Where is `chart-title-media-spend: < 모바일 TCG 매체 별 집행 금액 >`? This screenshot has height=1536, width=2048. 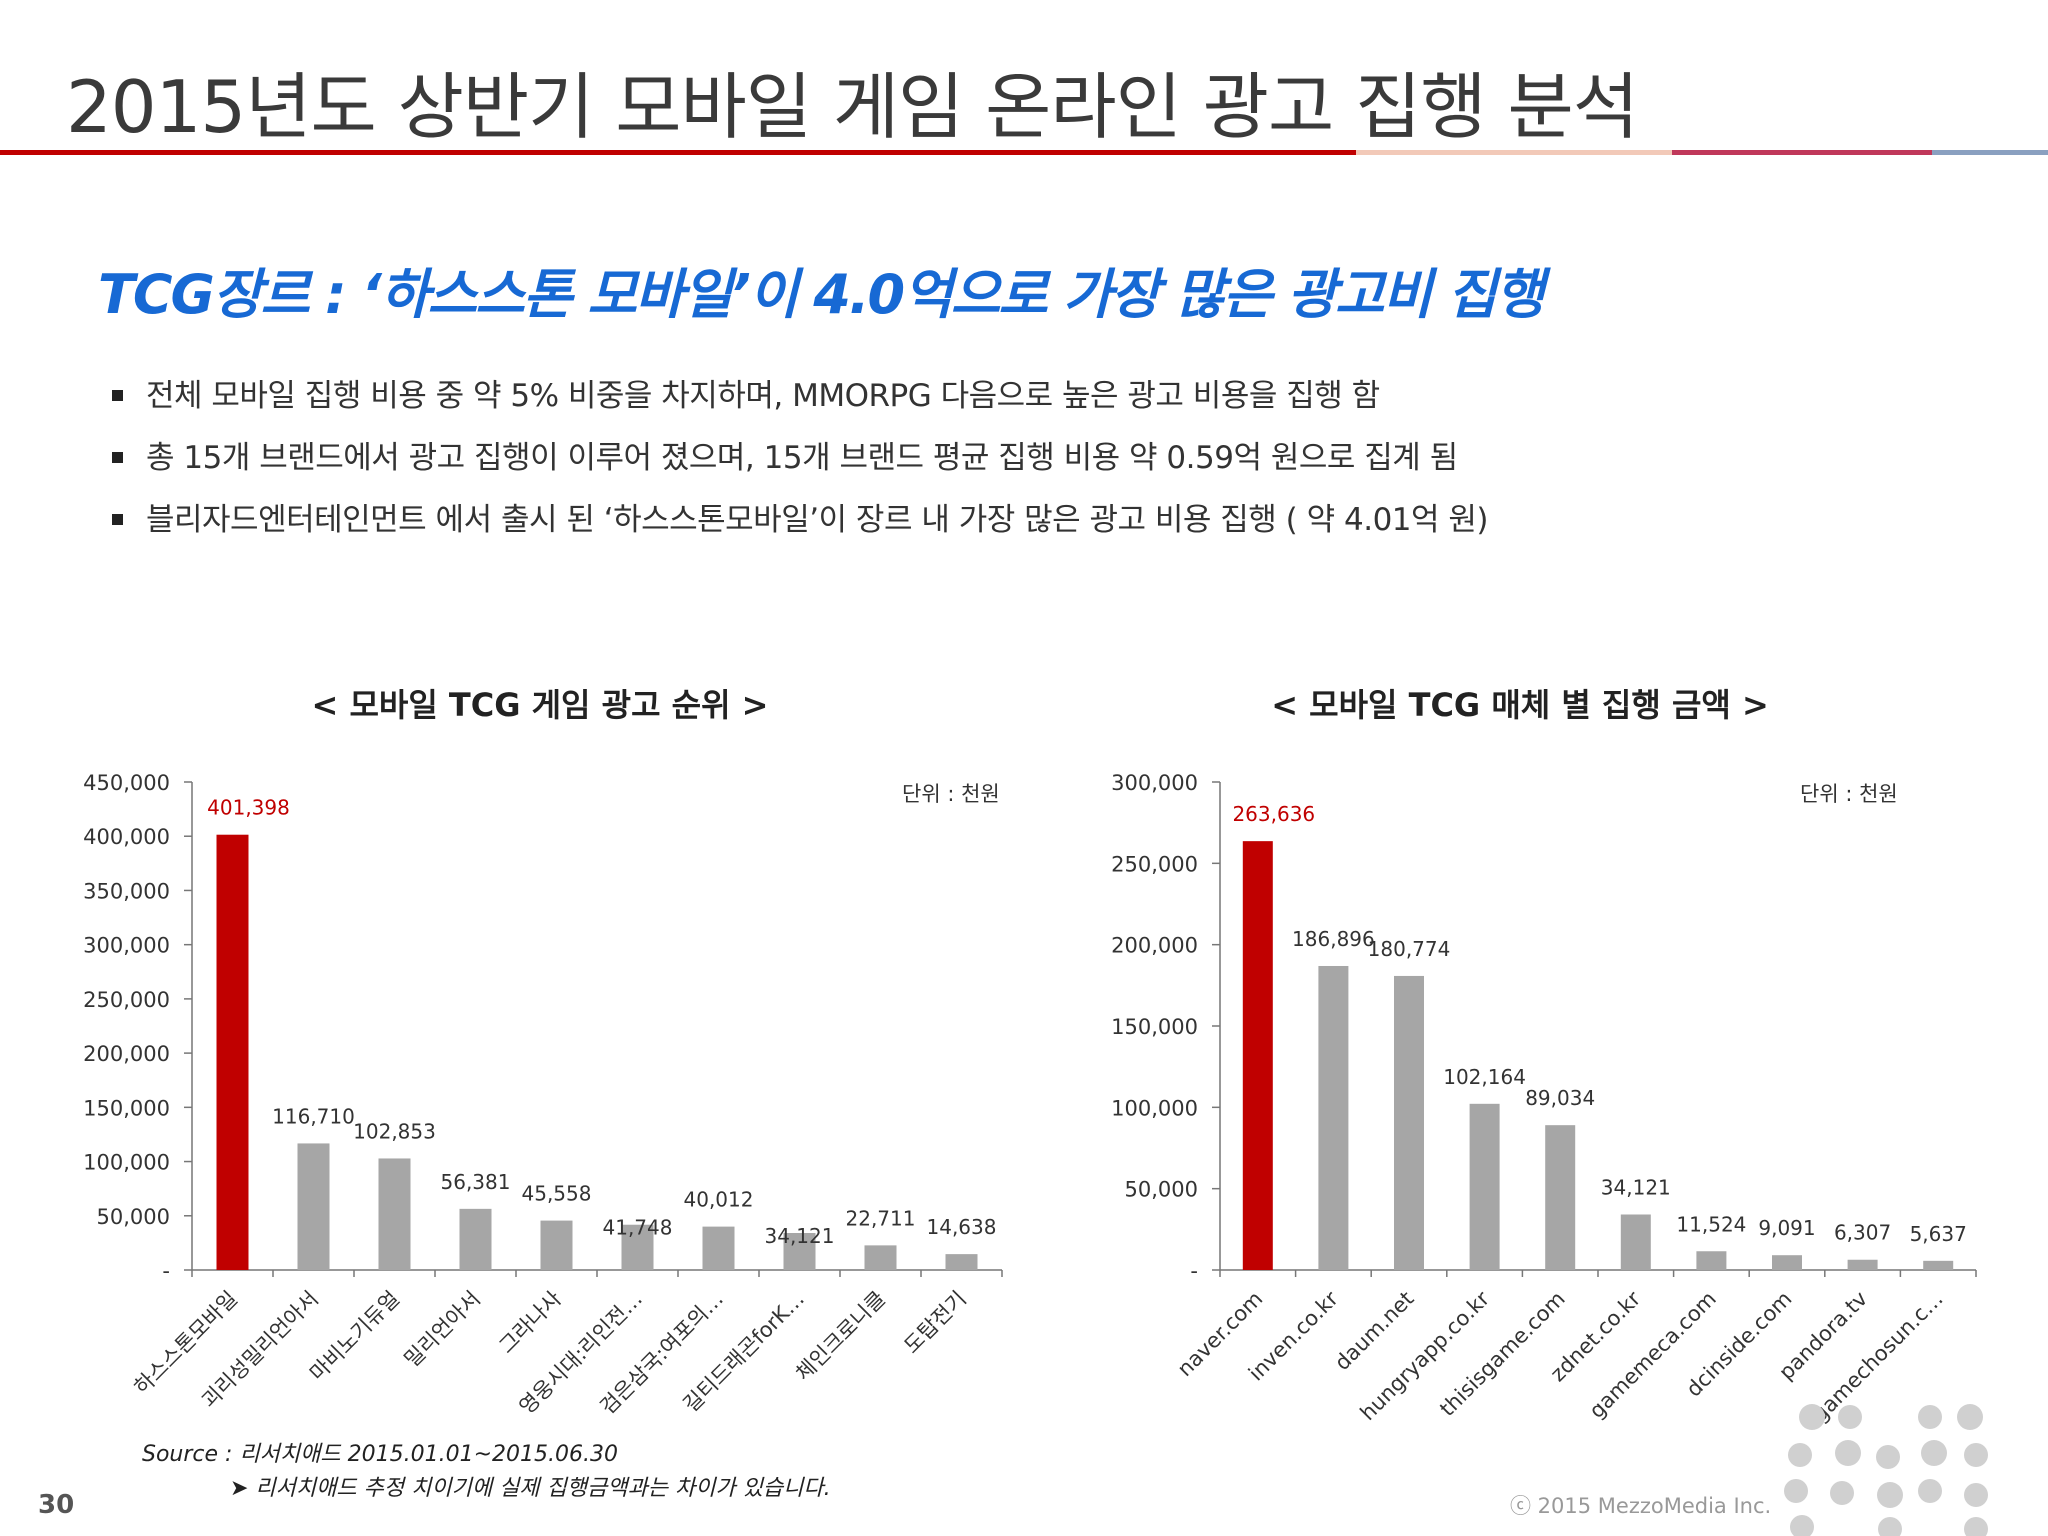 chart-title-media-spend: < 모바일 TCG 매체 별 집행 금액 > is located at coordinates (1520, 705).